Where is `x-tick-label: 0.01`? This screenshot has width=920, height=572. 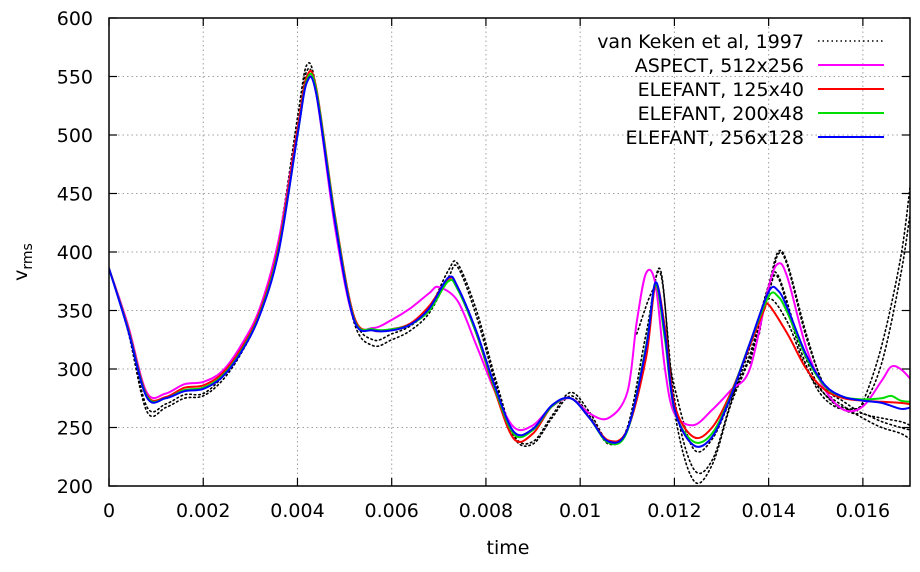 x-tick-label: 0.01 is located at coordinates (580, 511).